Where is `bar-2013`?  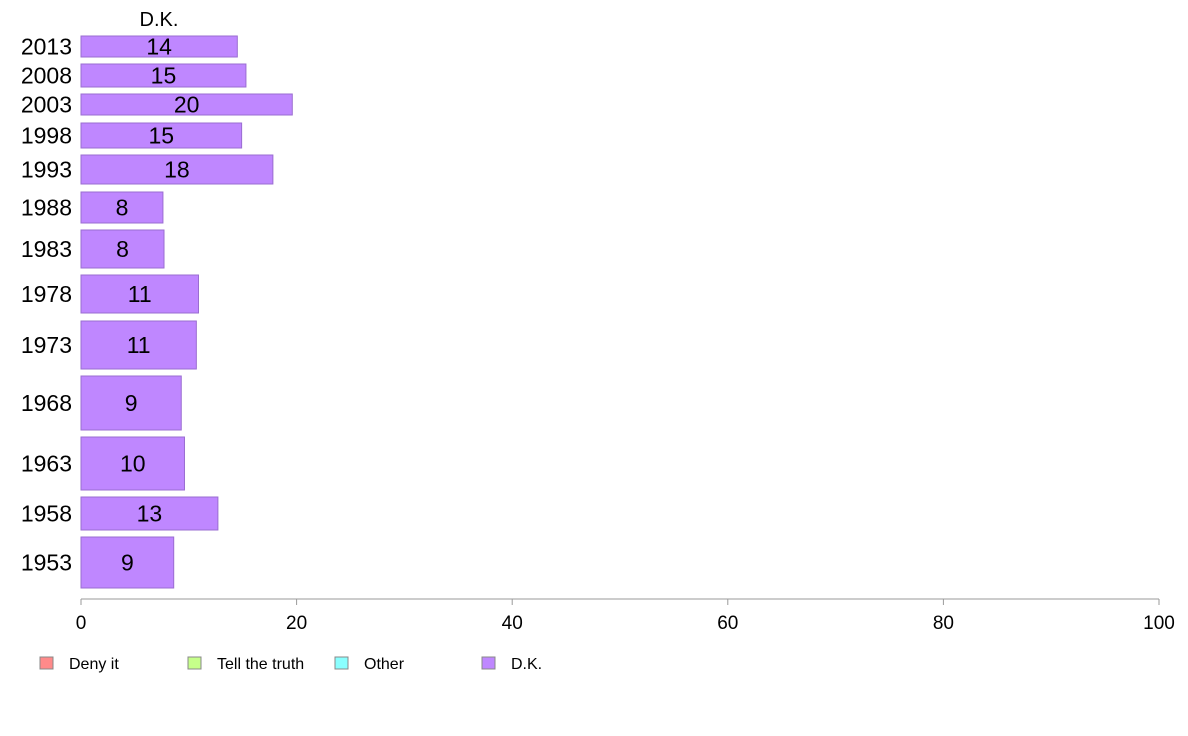 bar-2013 is located at coordinates (159, 46).